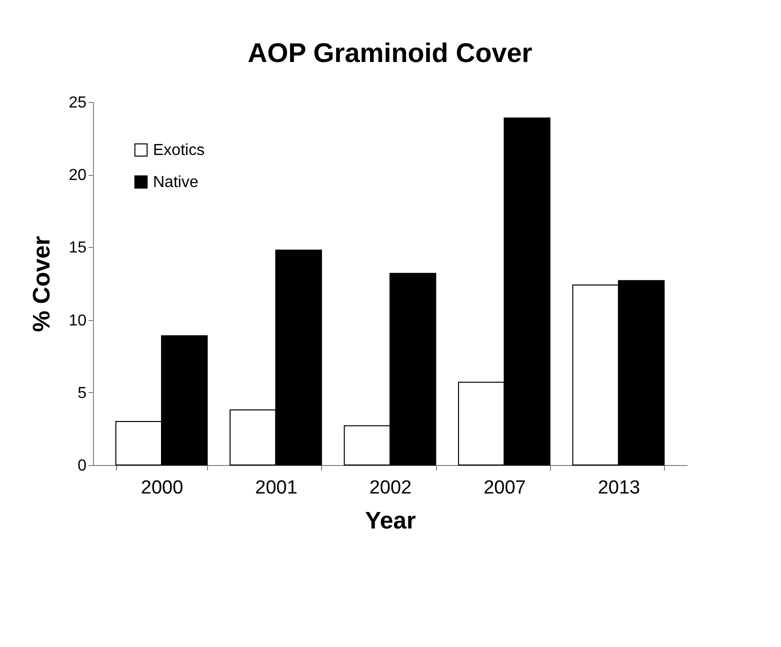 Image resolution: width=781 pixels, height=647 pixels. What do you see at coordinates (505, 488) in the screenshot?
I see `x-tick-label: 2007` at bounding box center [505, 488].